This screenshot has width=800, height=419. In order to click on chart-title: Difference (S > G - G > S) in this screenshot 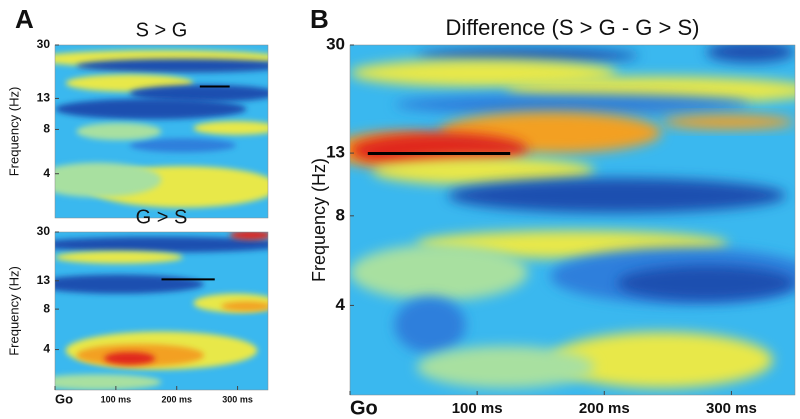, I will do `click(573, 27)`.